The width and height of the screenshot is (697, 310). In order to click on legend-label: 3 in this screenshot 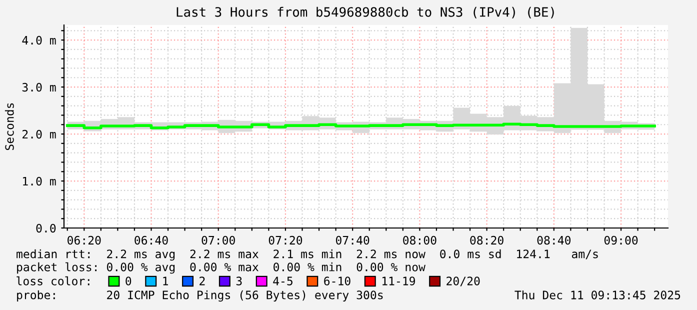, I will do `click(239, 281)`.